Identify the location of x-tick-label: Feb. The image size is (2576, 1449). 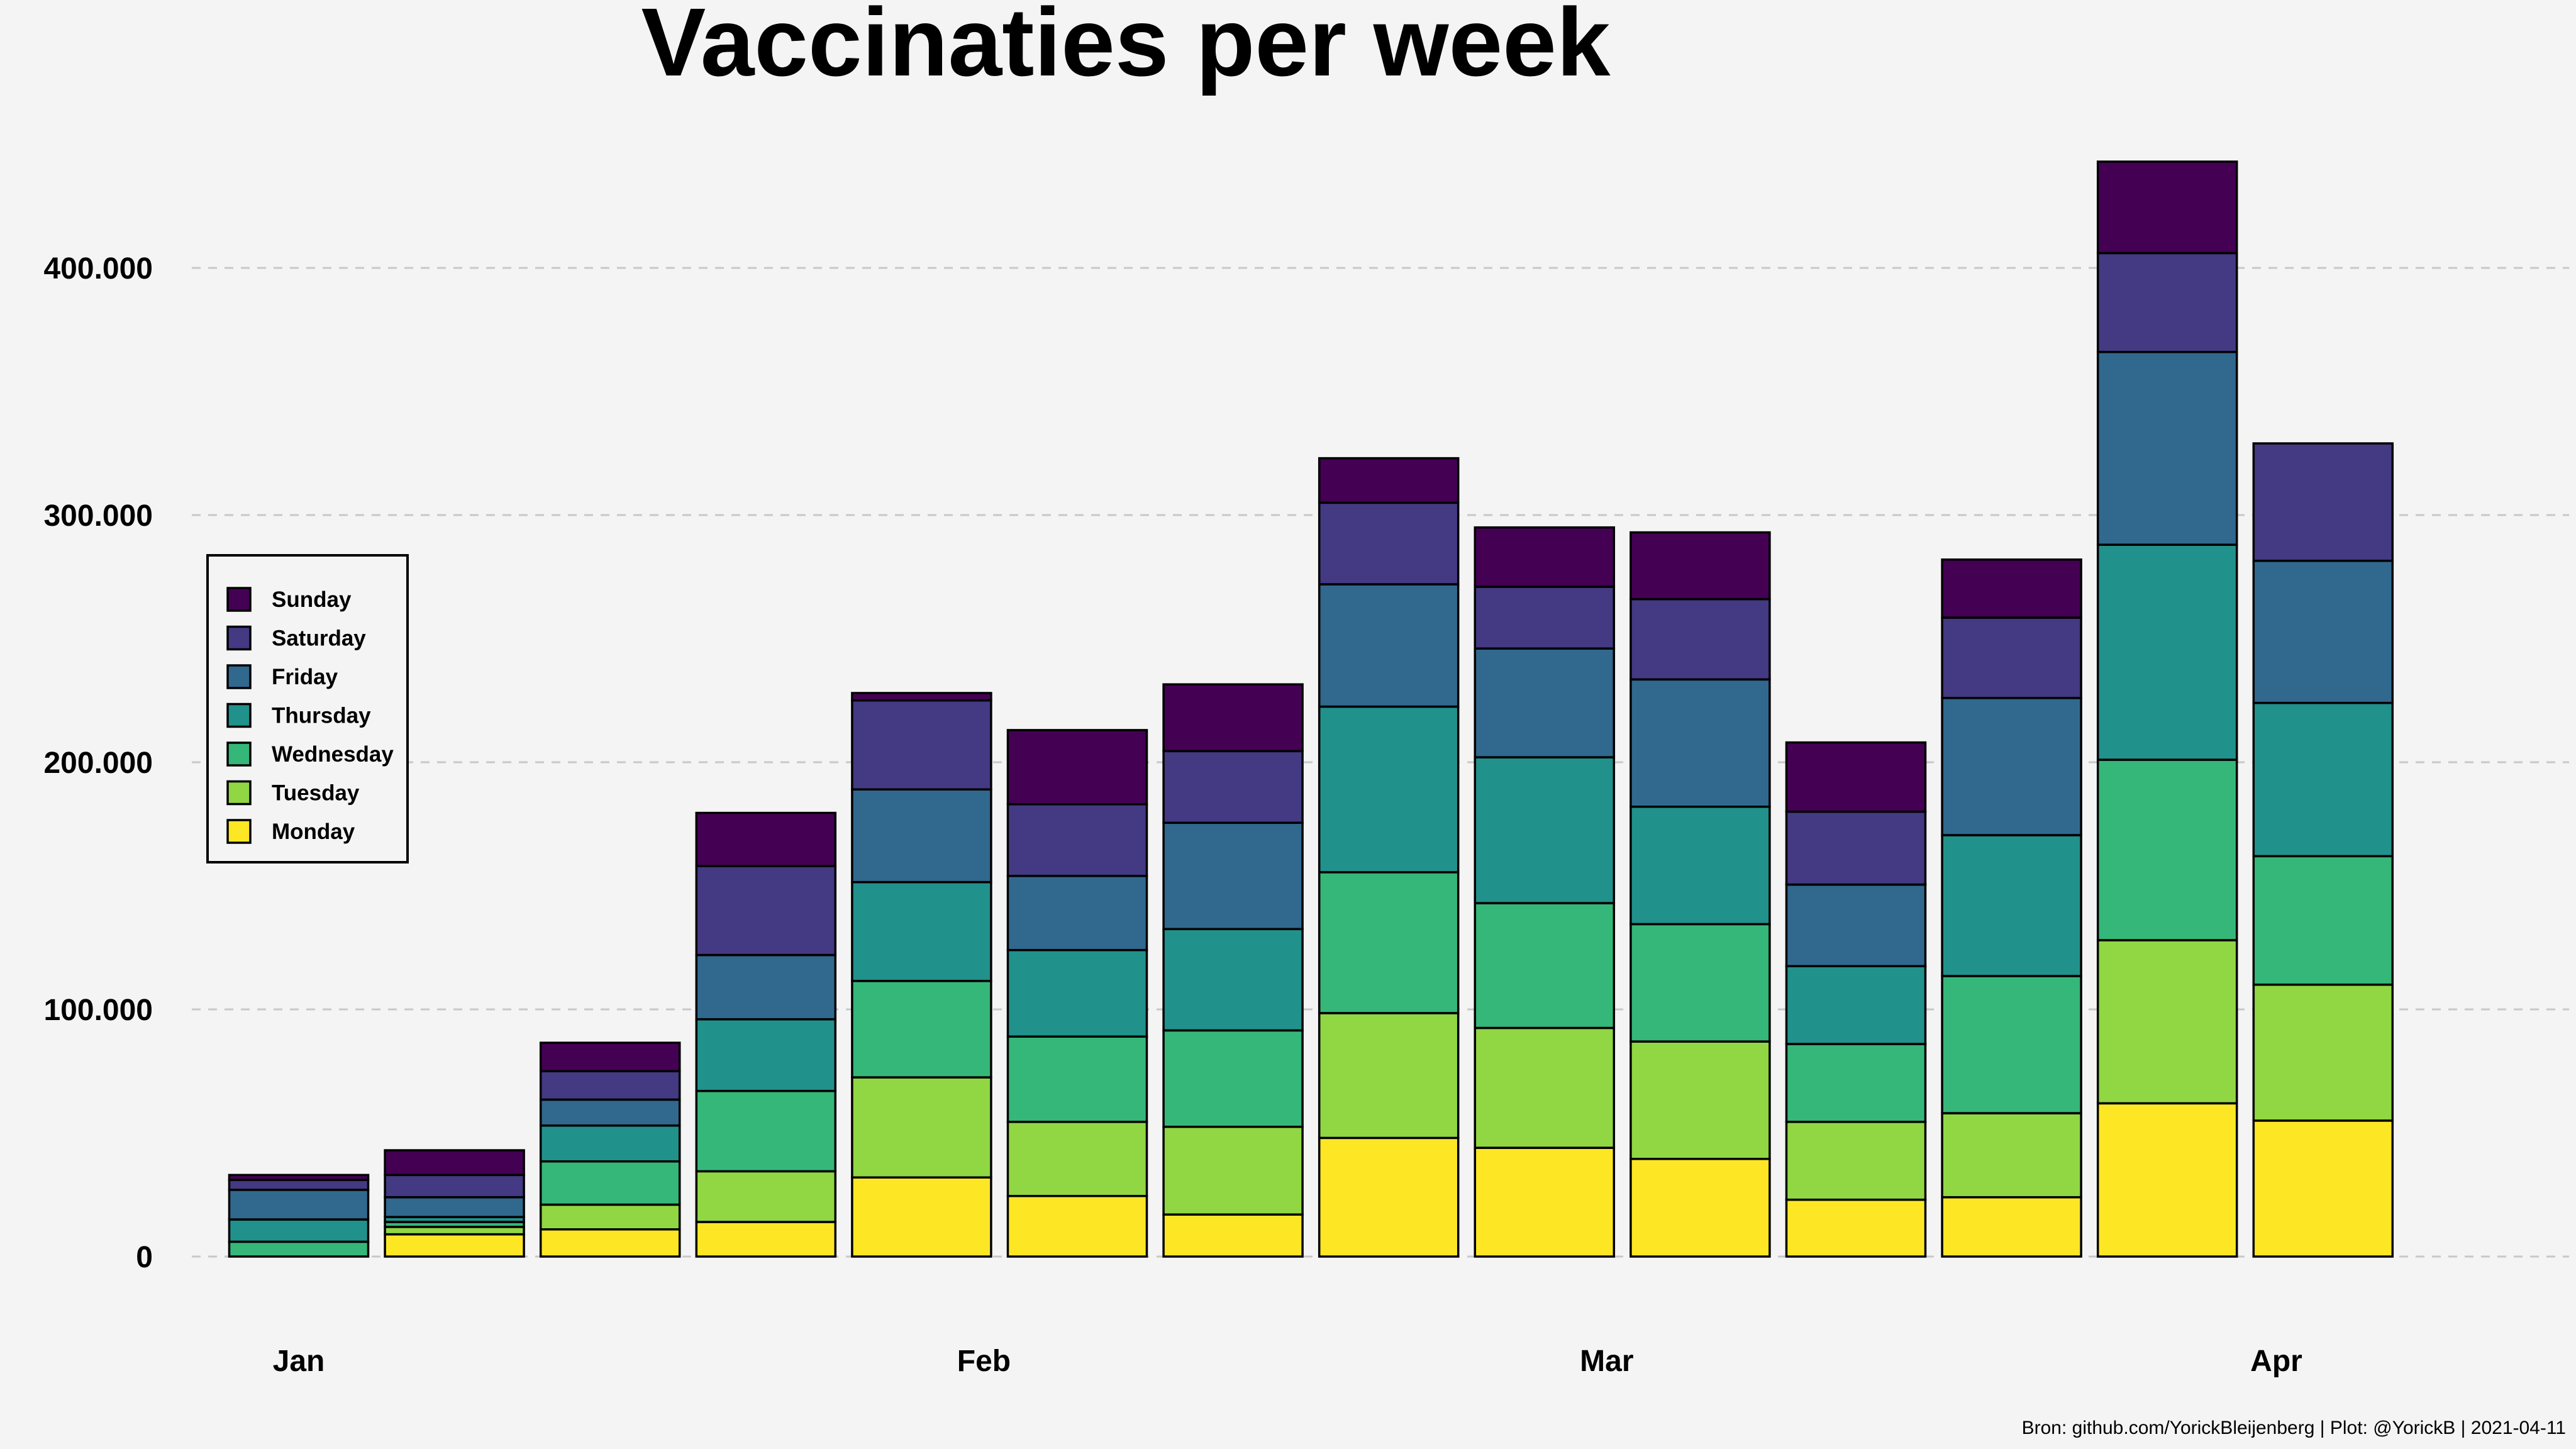
(984, 1361).